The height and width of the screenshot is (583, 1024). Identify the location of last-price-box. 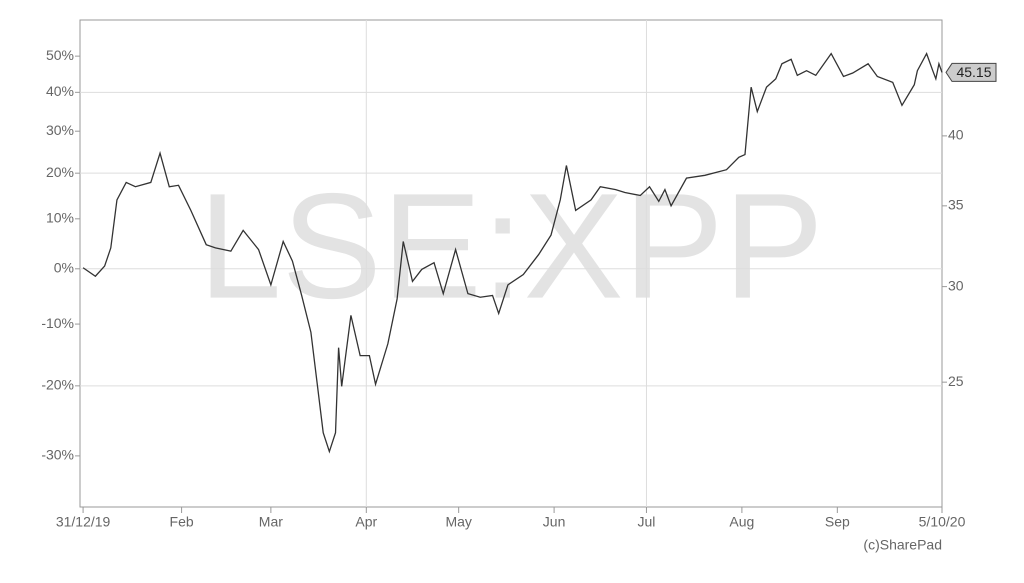
(971, 72).